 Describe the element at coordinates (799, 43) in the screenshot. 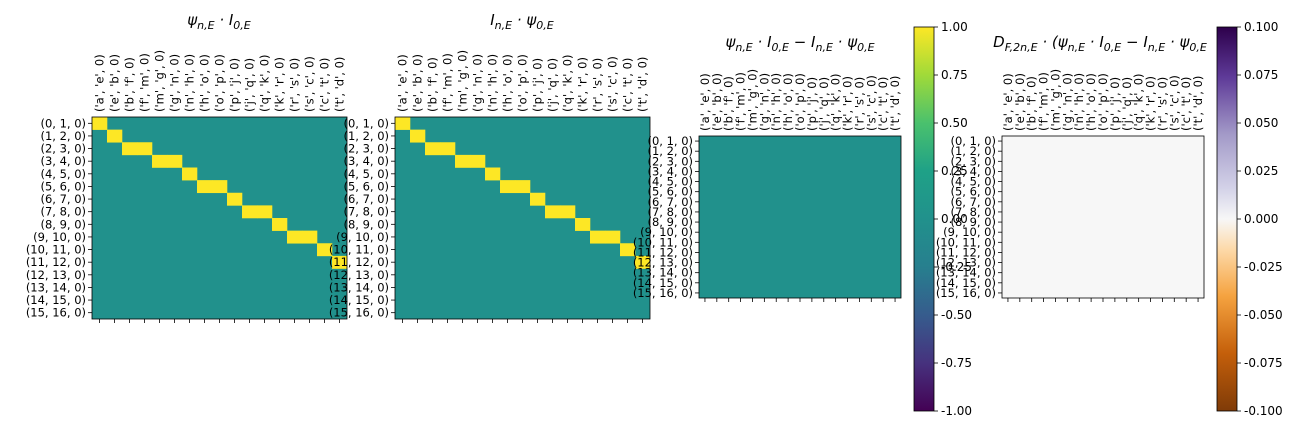

I see `panel-title: ψn,E · I0,E − In,E · ψ0,E` at that location.